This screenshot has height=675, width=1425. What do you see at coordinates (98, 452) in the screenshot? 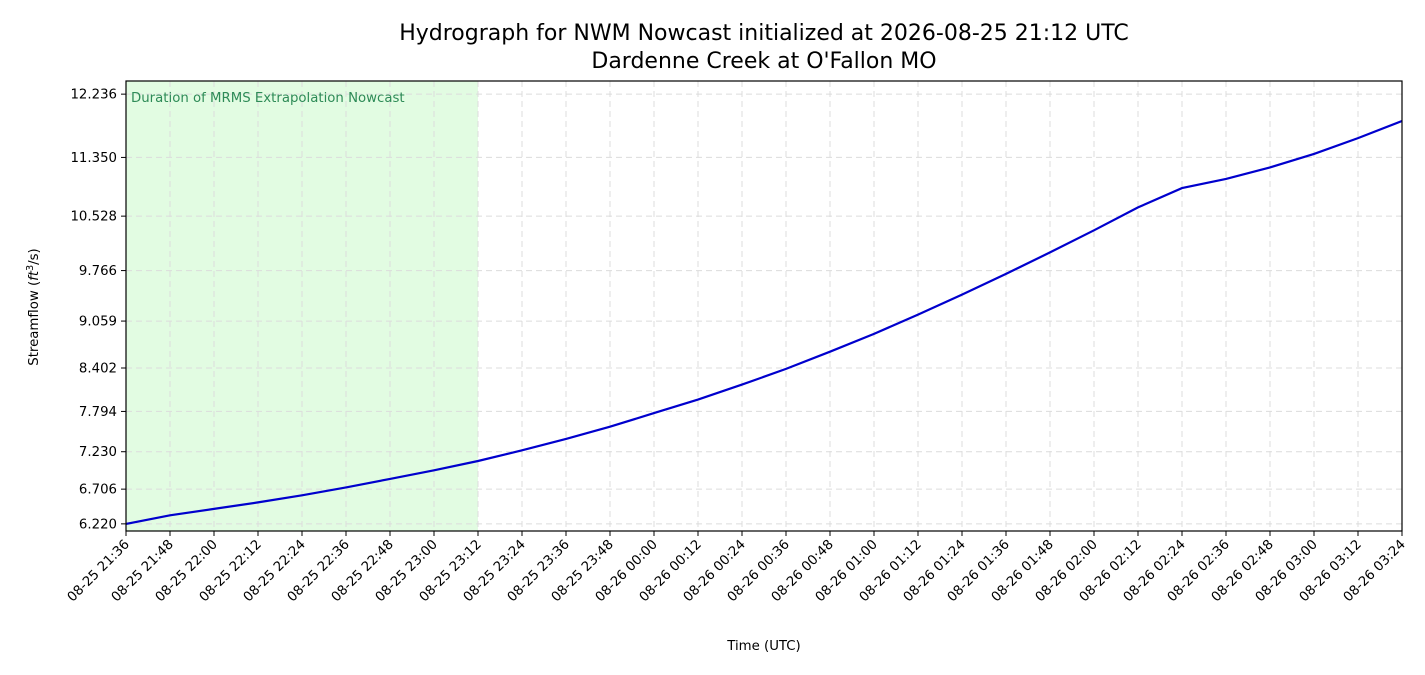
I see `y-tick-label: 7.230` at bounding box center [98, 452].